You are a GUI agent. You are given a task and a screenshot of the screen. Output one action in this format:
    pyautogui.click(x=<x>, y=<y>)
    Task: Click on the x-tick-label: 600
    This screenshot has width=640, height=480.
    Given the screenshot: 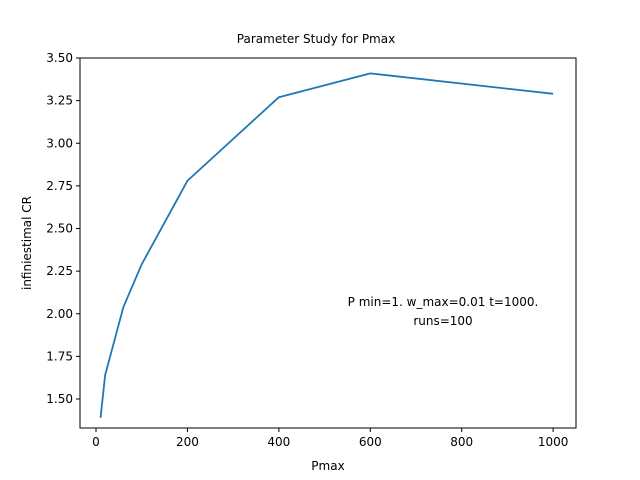 What is the action you would take?
    pyautogui.click(x=370, y=442)
    